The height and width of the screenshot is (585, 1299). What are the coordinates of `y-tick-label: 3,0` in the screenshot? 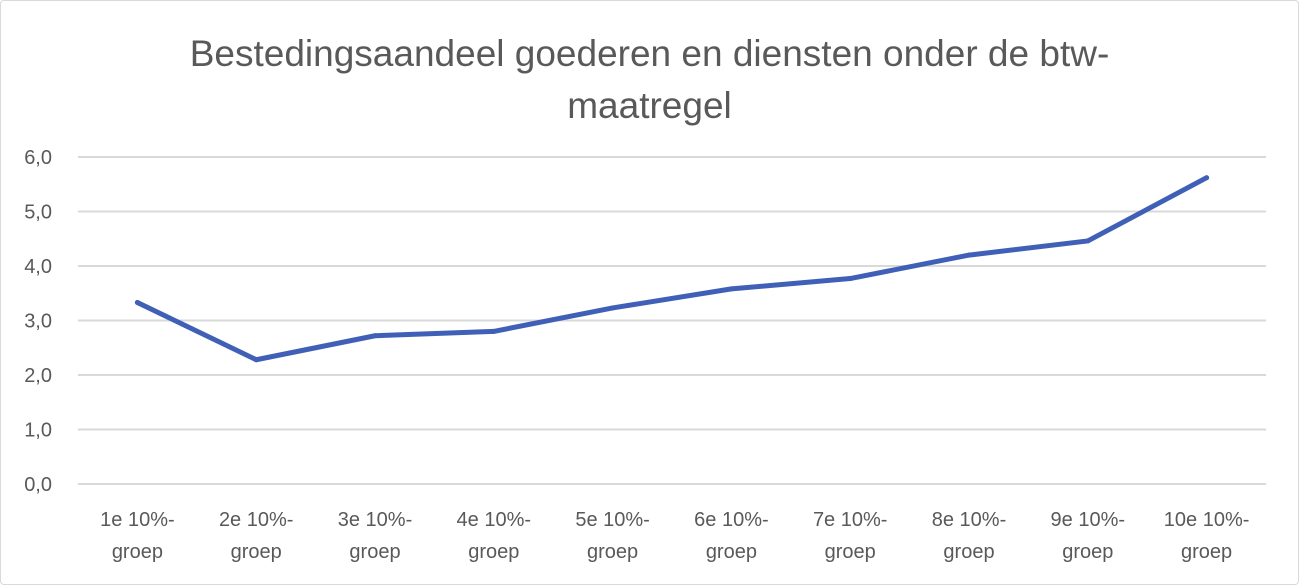 It's located at (38, 322).